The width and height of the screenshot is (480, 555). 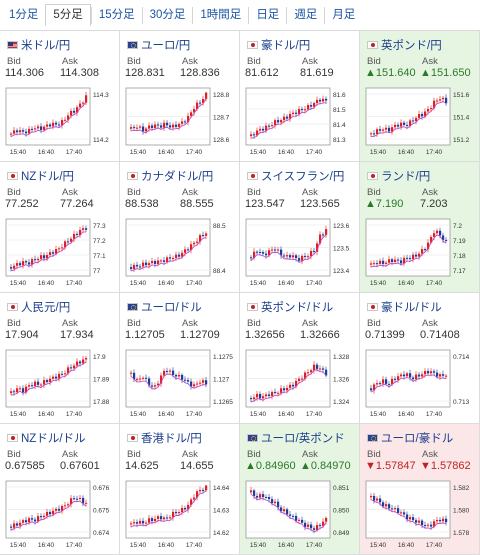 I want to click on pair-link: 豪ドル/円, so click(x=278, y=45).